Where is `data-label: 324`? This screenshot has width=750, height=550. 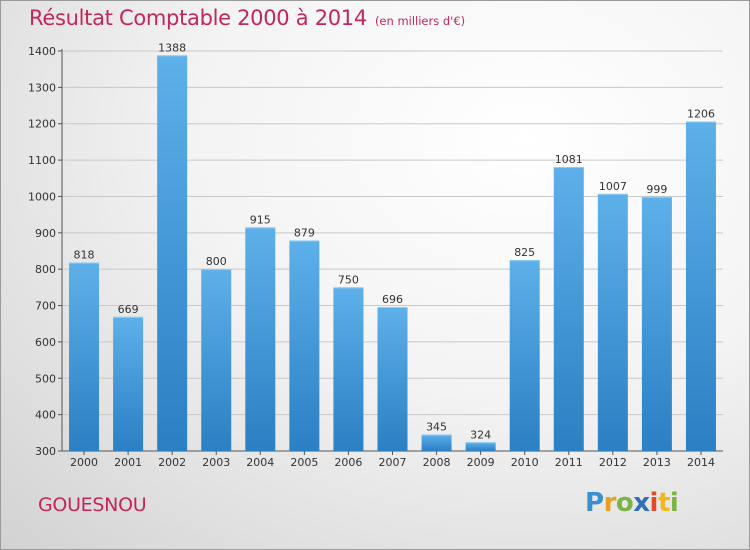 data-label: 324 is located at coordinates (480, 434).